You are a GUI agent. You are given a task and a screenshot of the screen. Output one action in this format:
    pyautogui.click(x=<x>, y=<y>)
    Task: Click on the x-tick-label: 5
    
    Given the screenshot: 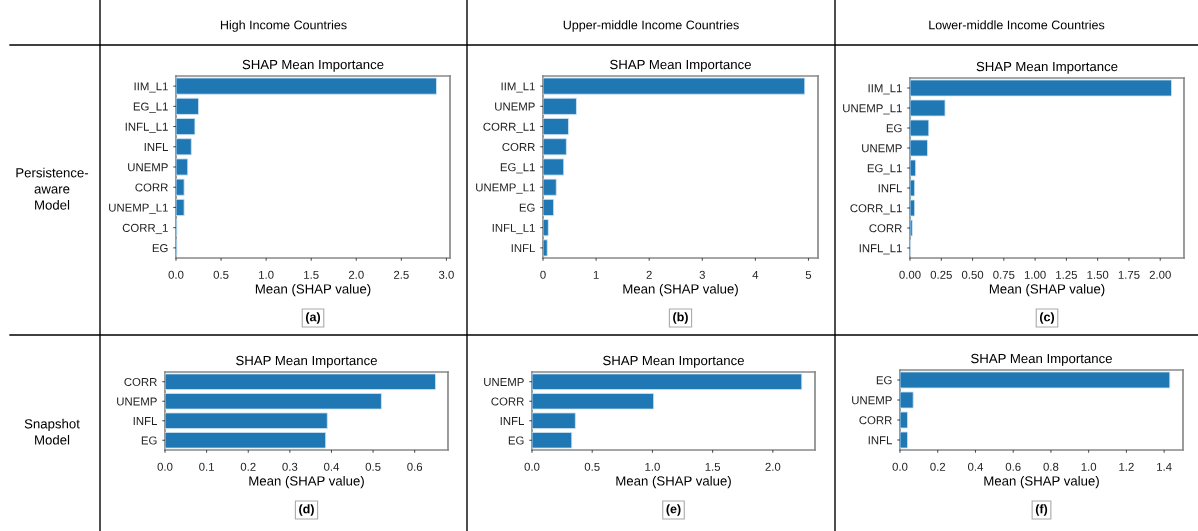 What is the action you would take?
    pyautogui.click(x=808, y=274)
    